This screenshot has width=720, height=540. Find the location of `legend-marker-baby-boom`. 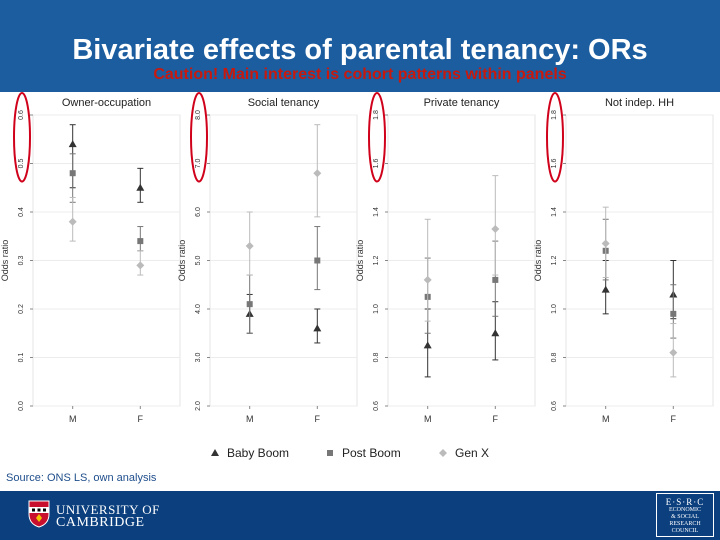

legend-marker-baby-boom is located at coordinates (215, 452).